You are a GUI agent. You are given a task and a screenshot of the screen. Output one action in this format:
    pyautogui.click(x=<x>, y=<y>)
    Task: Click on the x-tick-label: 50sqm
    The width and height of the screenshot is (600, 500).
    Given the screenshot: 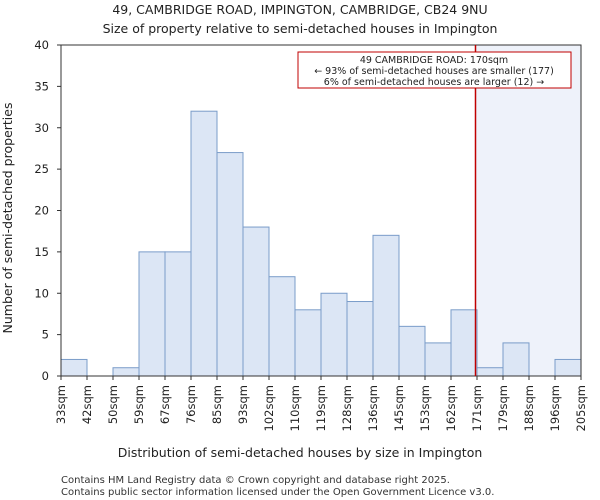 What is the action you would take?
    pyautogui.click(x=113, y=404)
    